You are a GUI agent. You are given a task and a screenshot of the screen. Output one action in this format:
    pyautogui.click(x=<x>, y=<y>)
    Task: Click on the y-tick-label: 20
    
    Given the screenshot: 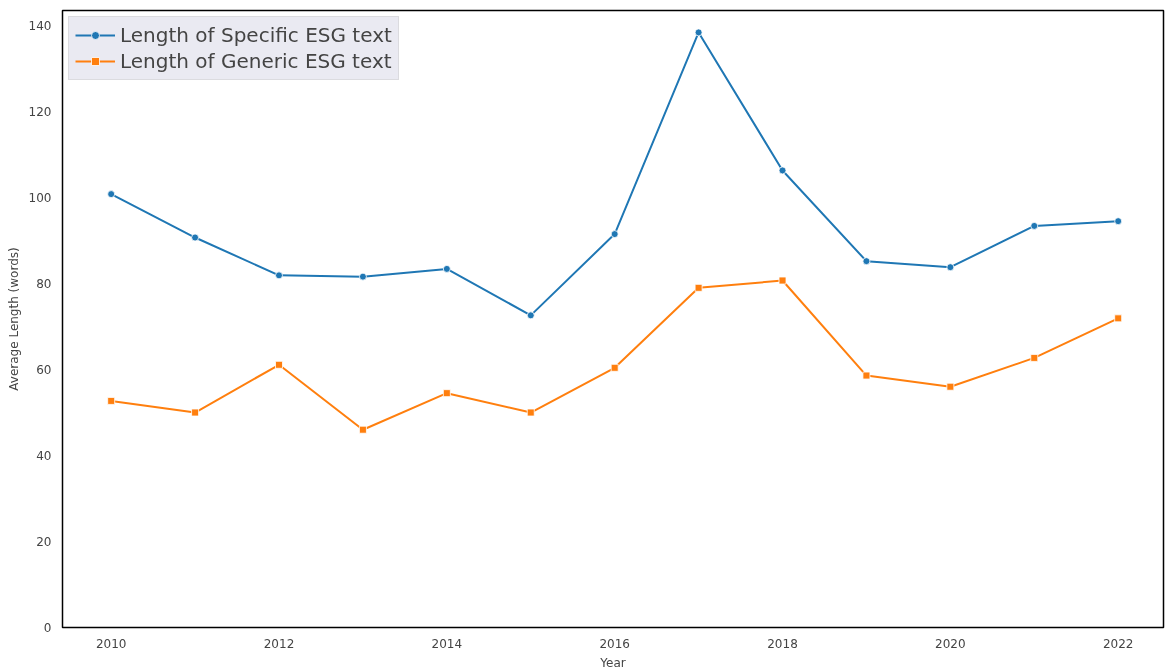 What is the action you would take?
    pyautogui.click(x=44, y=542)
    